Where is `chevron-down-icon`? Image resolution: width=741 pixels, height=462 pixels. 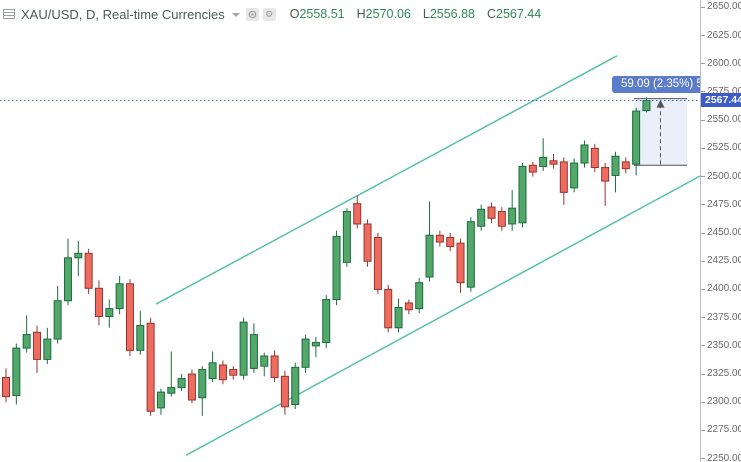
chevron-down-icon is located at coordinates (235, 15).